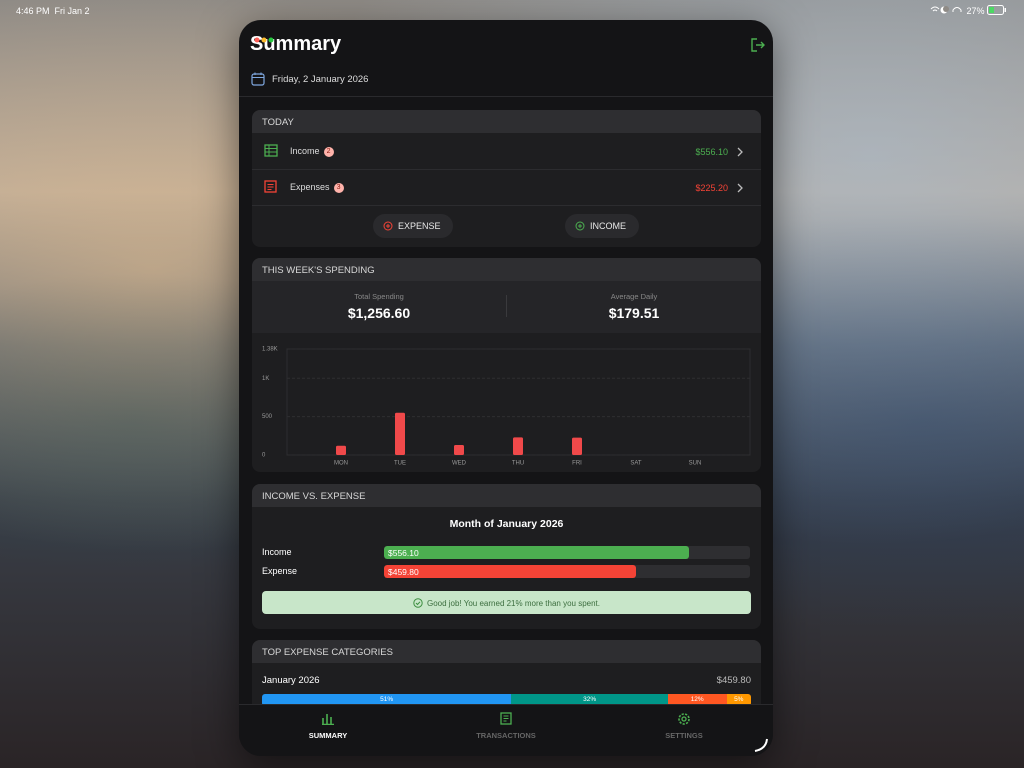 Image resolution: width=1024 pixels, height=768 pixels. What do you see at coordinates (506, 407) in the screenshot?
I see `weekly-chart: 0 500 1K 1.38K MON TUE WED THU FRI SAT SUN` at bounding box center [506, 407].